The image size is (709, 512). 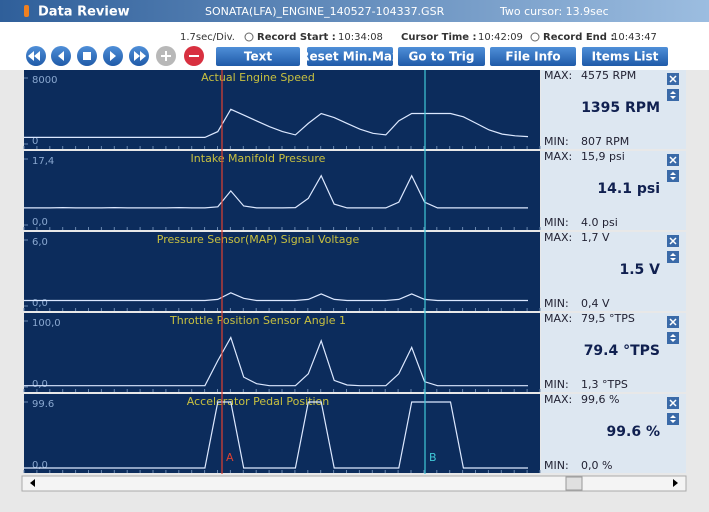 I want to click on panel-title: Intake Manifold Pressure, so click(x=258, y=158).